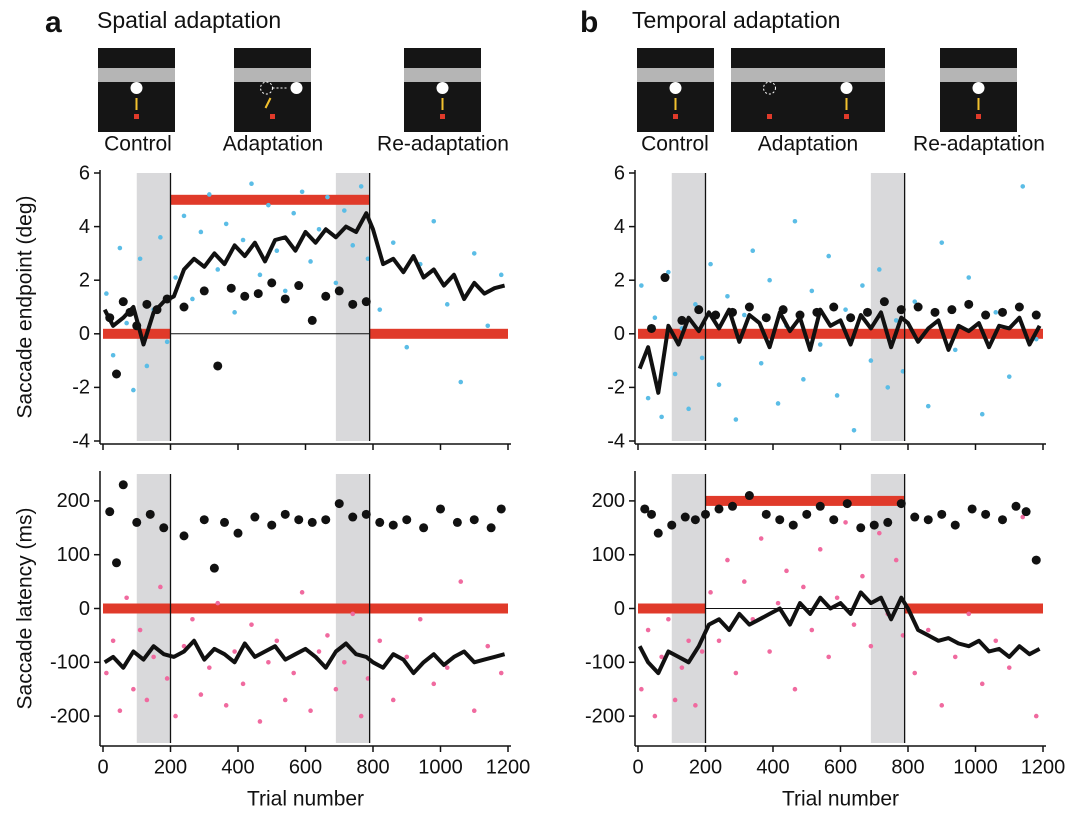 This screenshot has width=1084, height=818. What do you see at coordinates (84, 609) in the screenshot?
I see `y-tick-label: 0` at bounding box center [84, 609].